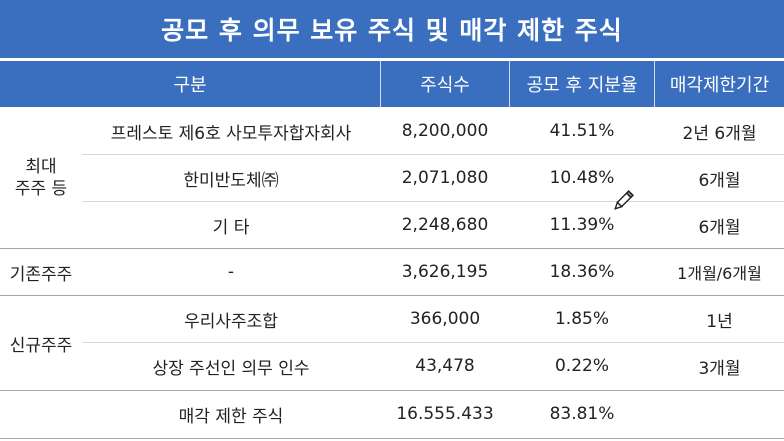  Describe the element at coordinates (445, 225) in the screenshot. I see `row-shares: 2,248,680` at that location.